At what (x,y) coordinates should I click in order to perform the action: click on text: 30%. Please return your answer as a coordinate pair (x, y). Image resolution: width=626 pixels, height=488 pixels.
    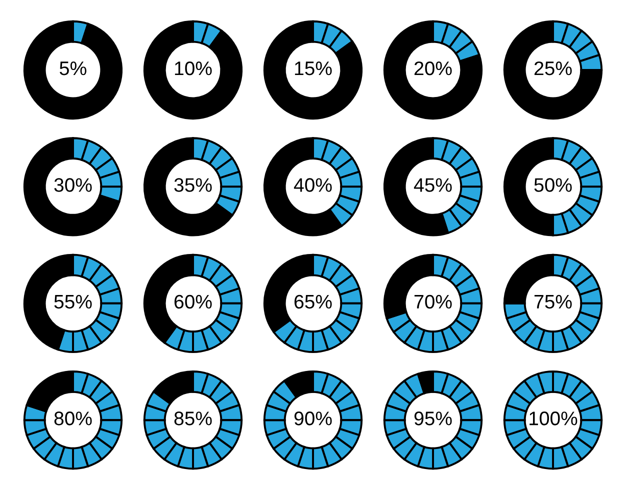
    Looking at the image, I should click on (73, 185).